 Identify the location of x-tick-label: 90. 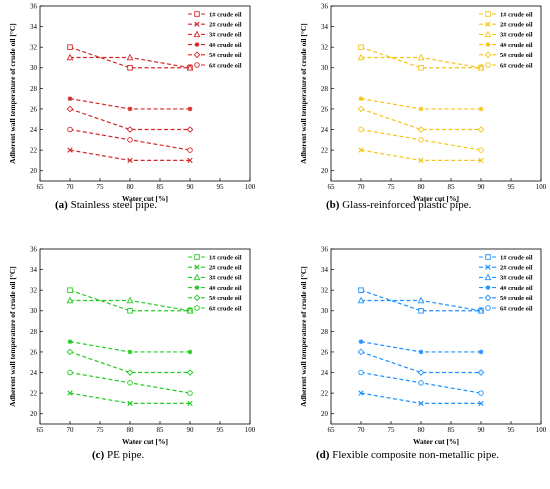
(482, 187).